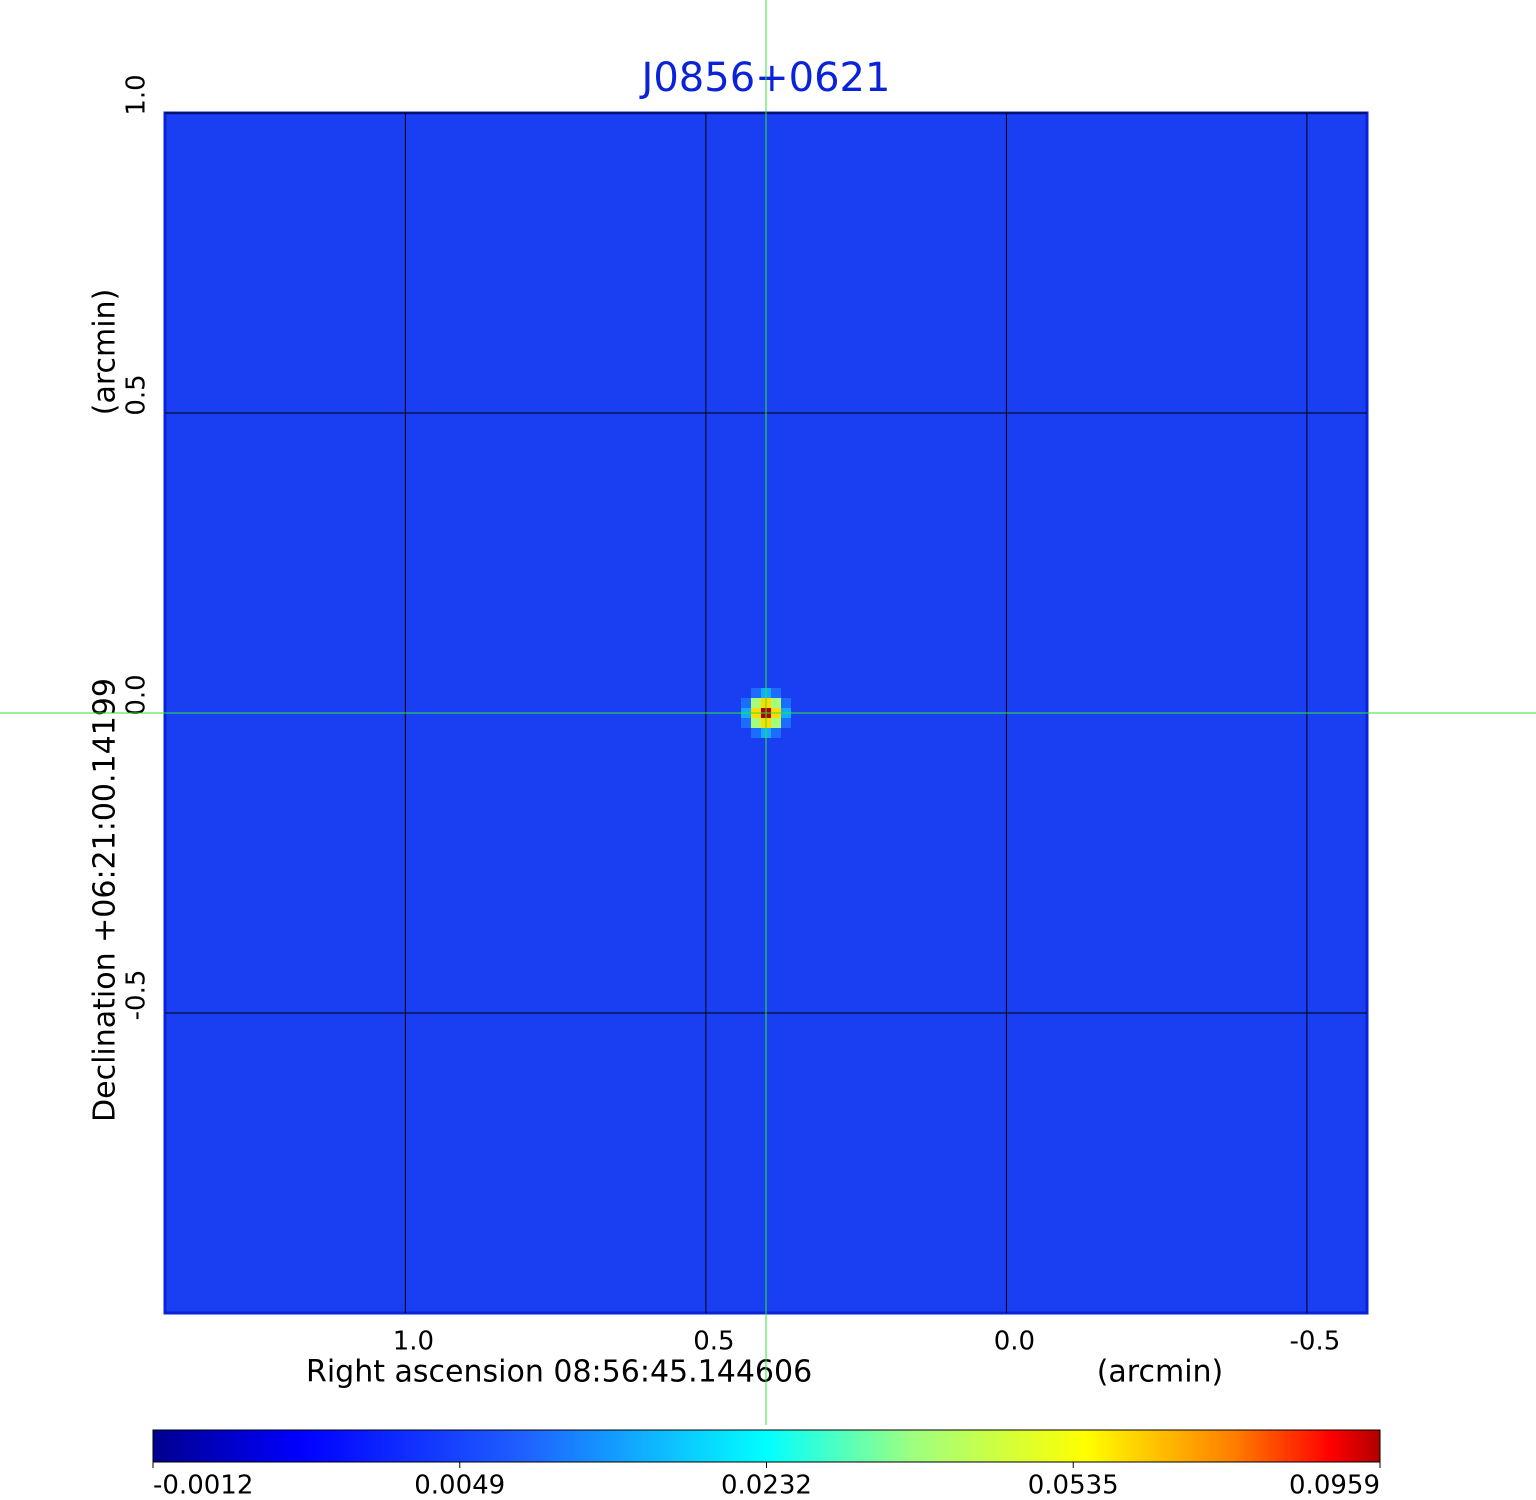  What do you see at coordinates (766, 1485) in the screenshot?
I see `colorbar-tick-label: 0.0232` at bounding box center [766, 1485].